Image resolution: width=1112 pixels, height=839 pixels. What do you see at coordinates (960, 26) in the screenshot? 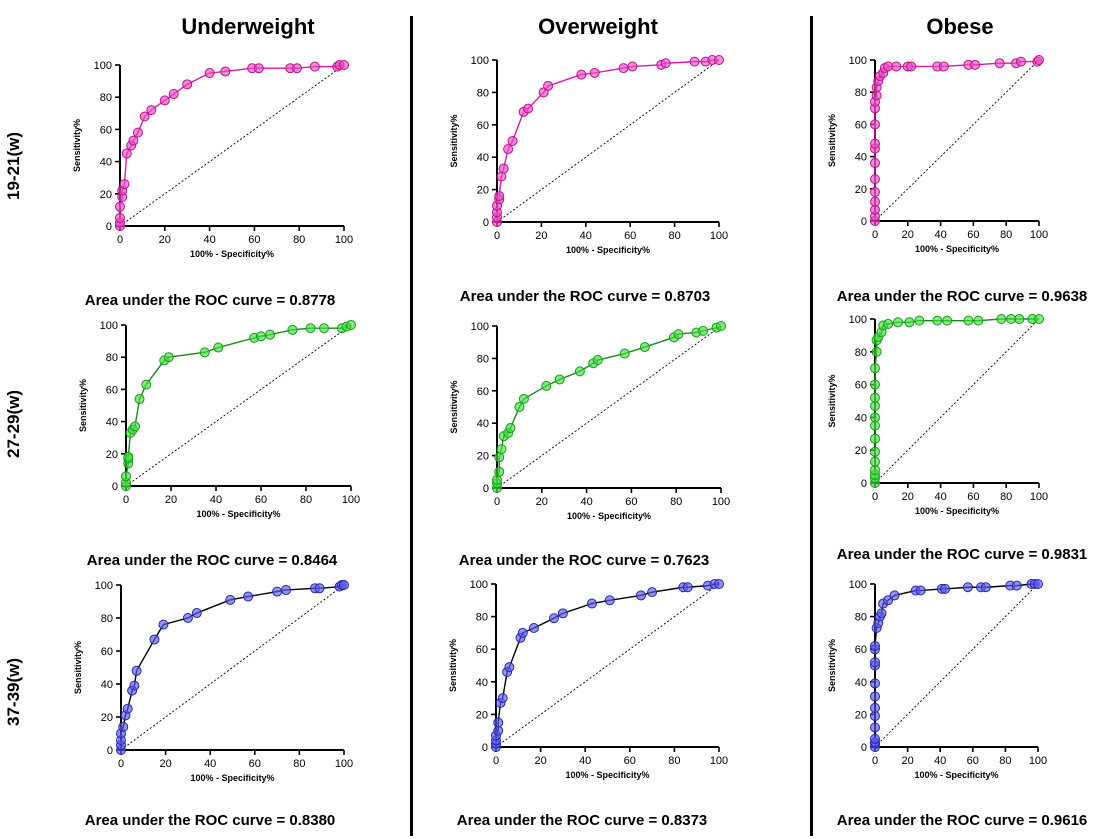
I see `column-title-obese: Obese` at bounding box center [960, 26].